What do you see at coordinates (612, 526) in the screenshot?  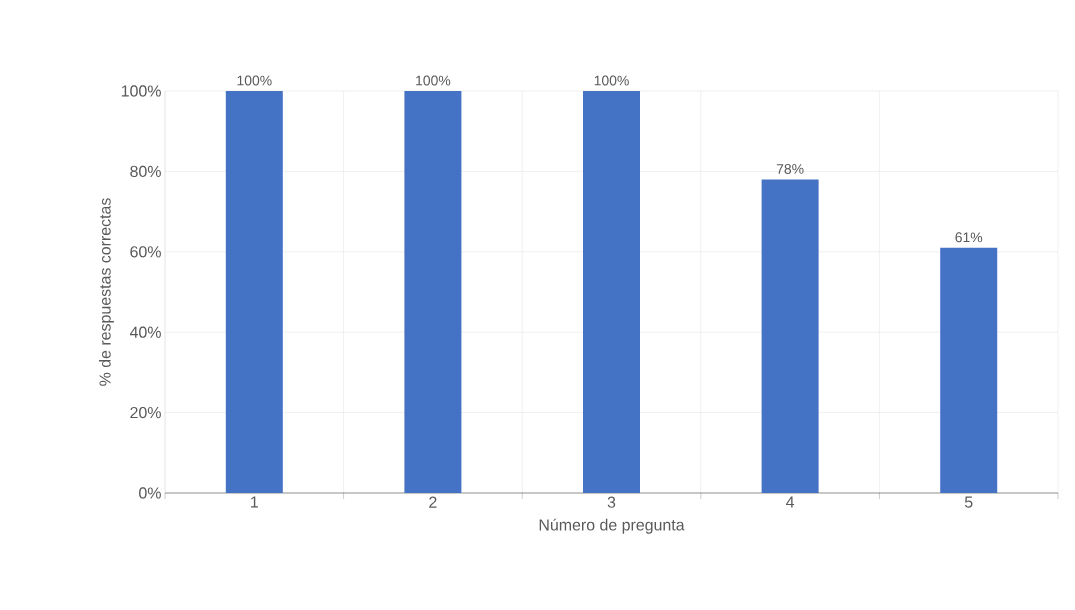 I see `x-axis-title: Número de pregunta` at bounding box center [612, 526].